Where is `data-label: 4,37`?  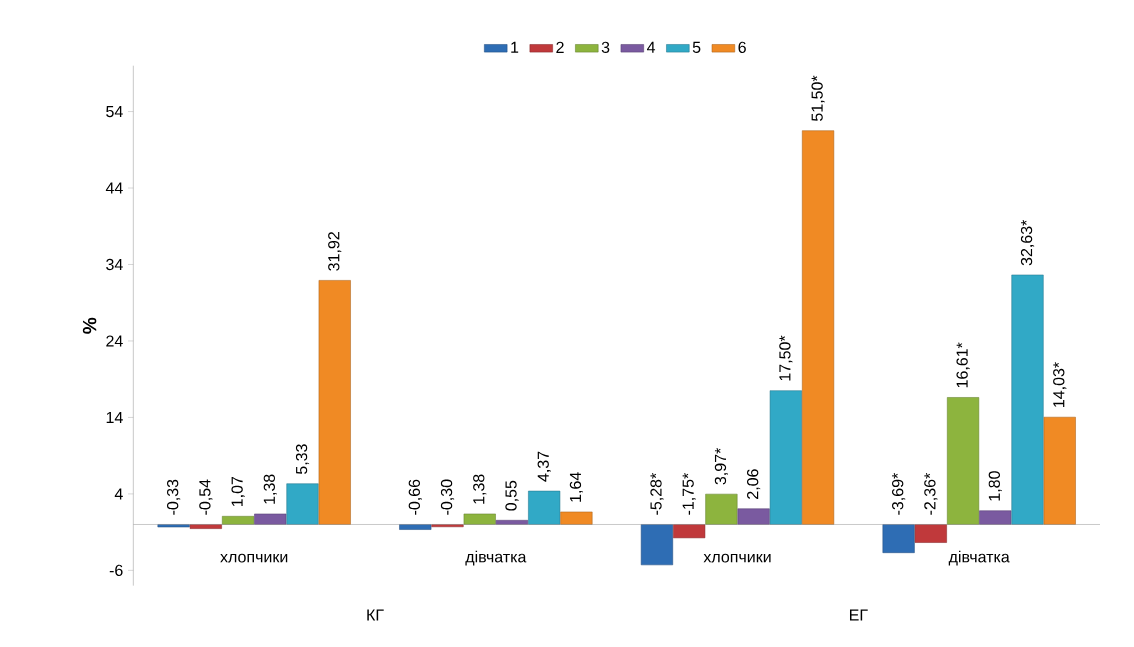 data-label: 4,37 is located at coordinates (544, 466).